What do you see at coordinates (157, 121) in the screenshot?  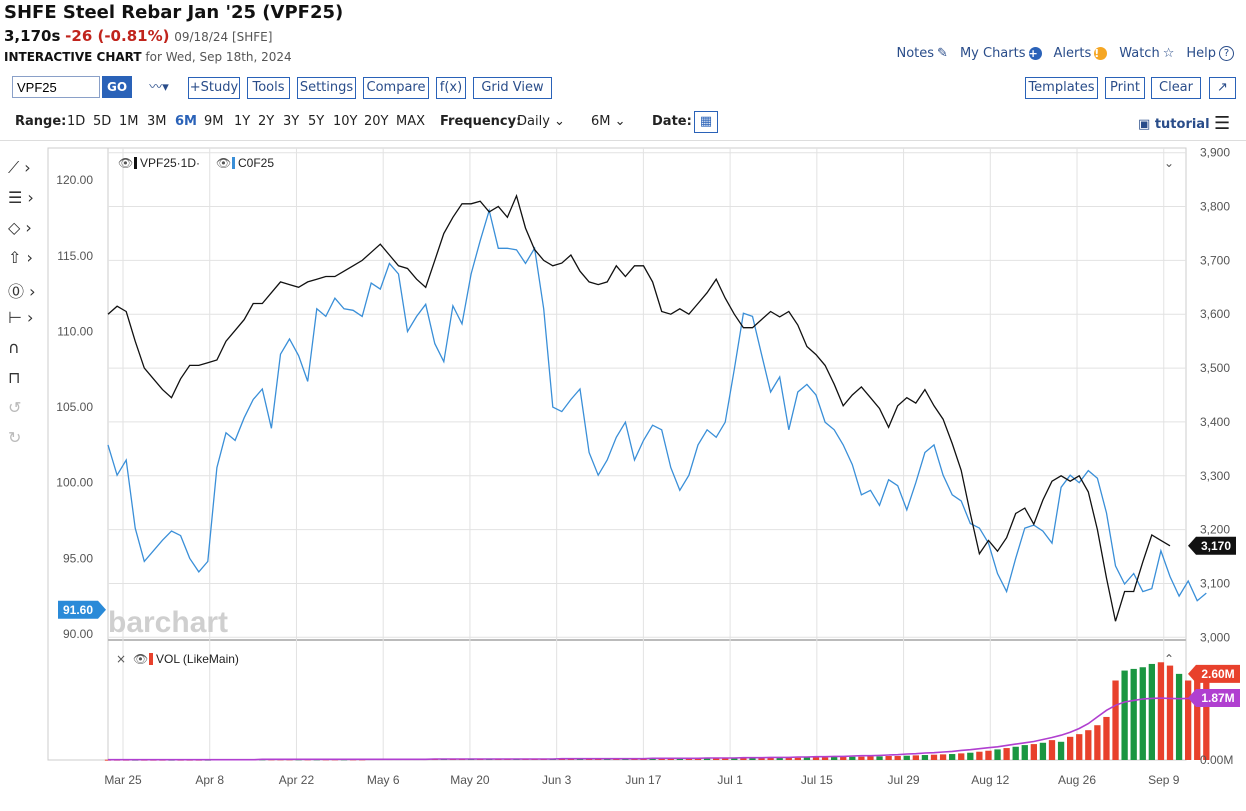 I see `range-3m: 3M` at bounding box center [157, 121].